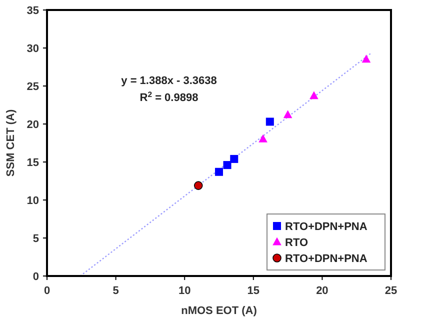 The width and height of the screenshot is (428, 323). What do you see at coordinates (35, 239) in the screenshot?
I see `y-tick-label: 5` at bounding box center [35, 239].